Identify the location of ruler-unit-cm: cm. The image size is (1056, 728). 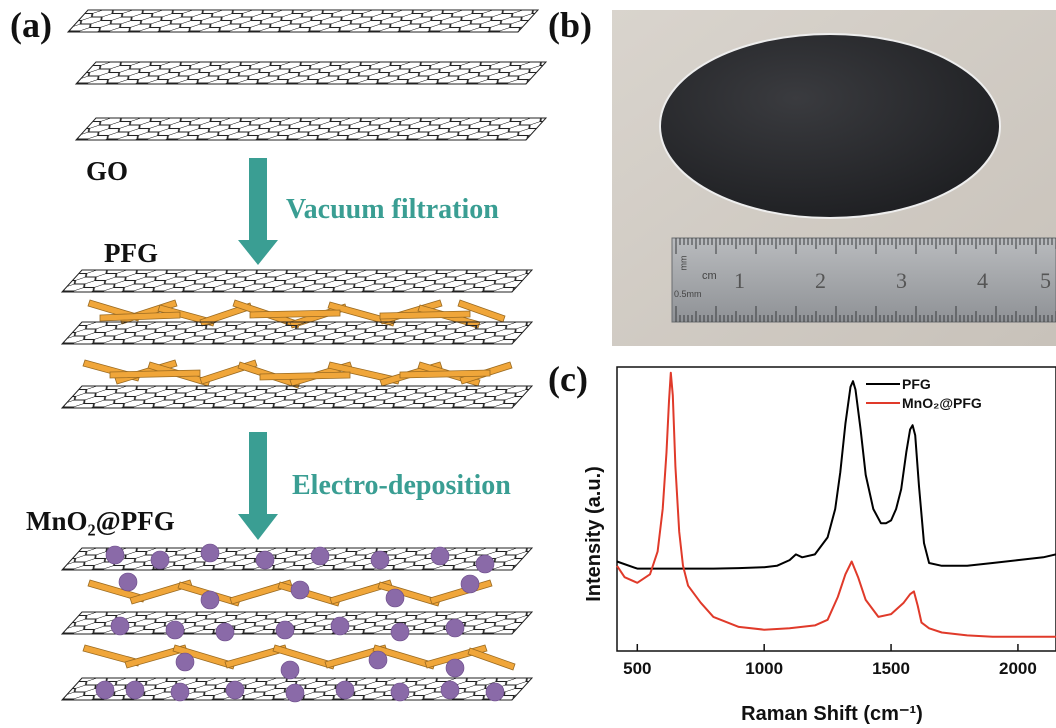
(709, 276).